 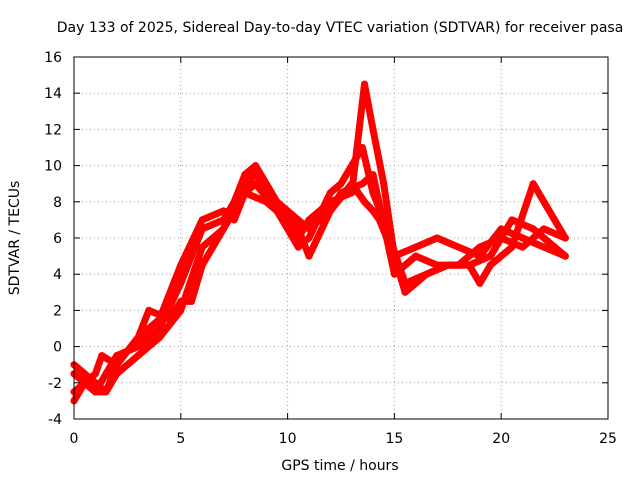 What do you see at coordinates (339, 466) in the screenshot?
I see `x-axis-label: GPS time / hours` at bounding box center [339, 466].